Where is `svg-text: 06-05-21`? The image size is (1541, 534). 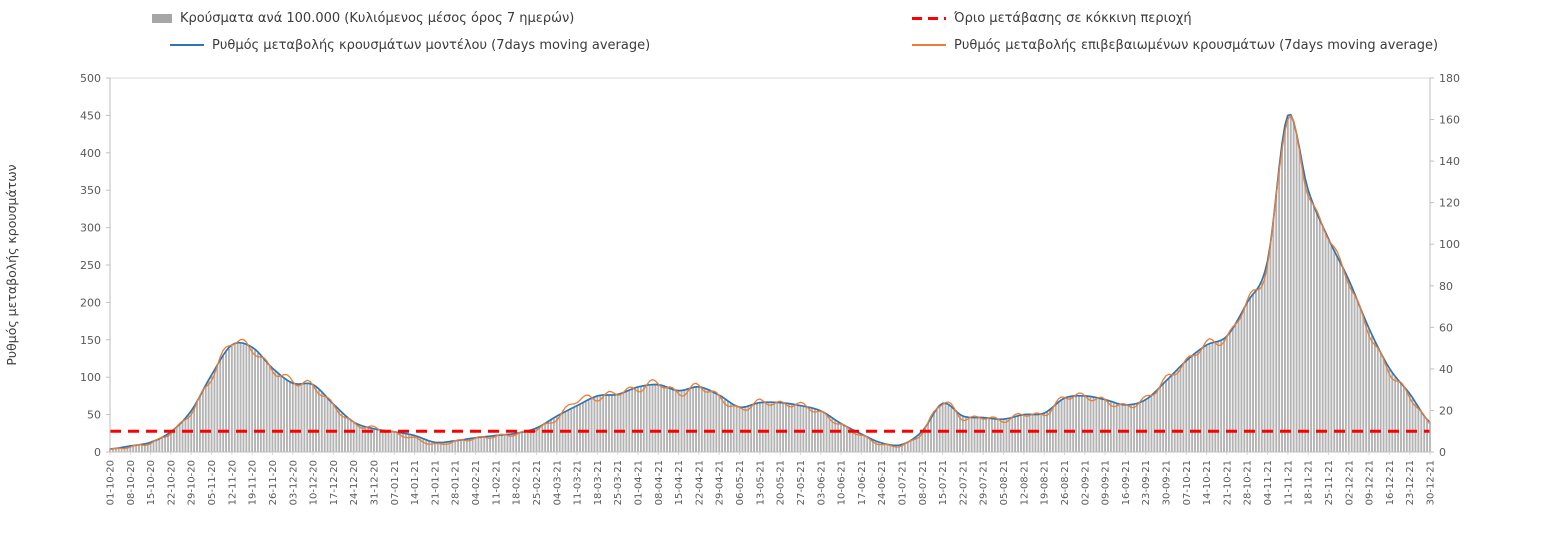 svg-text: 06-05-21 is located at coordinates (740, 482).